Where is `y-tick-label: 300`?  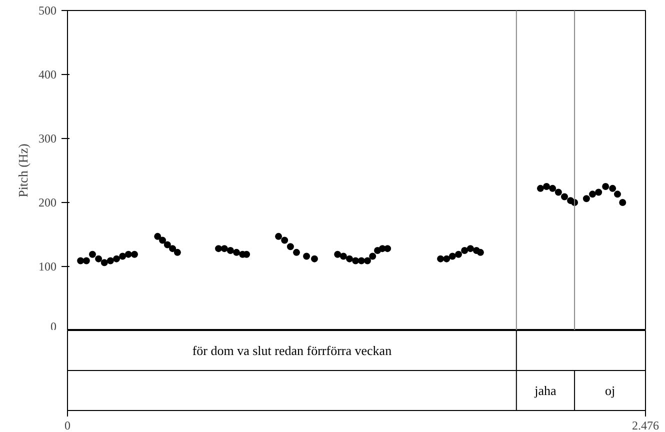
y-tick-label: 300 is located at coordinates (47, 139).